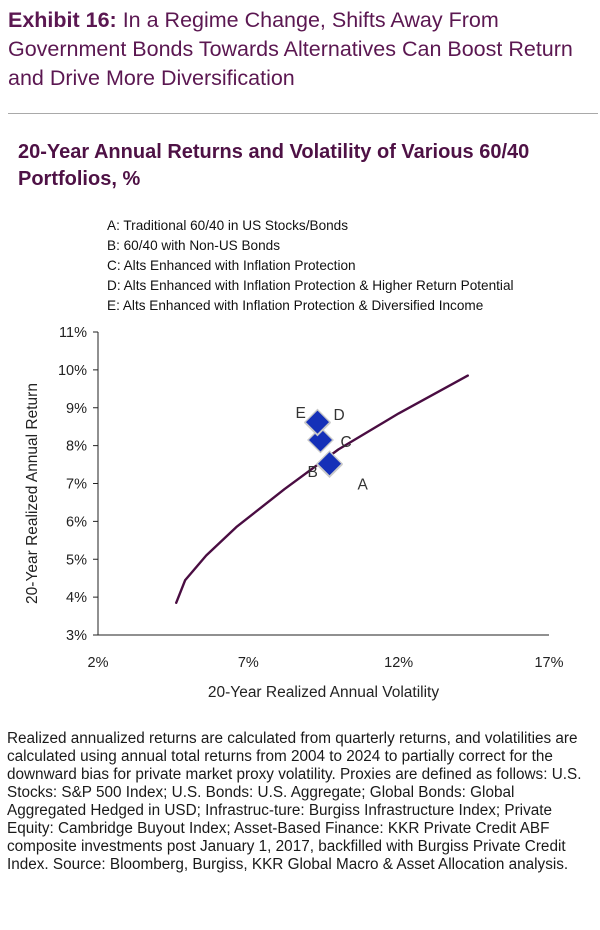 This screenshot has height=930, width=600. I want to click on point-e-label: E, so click(300, 413).